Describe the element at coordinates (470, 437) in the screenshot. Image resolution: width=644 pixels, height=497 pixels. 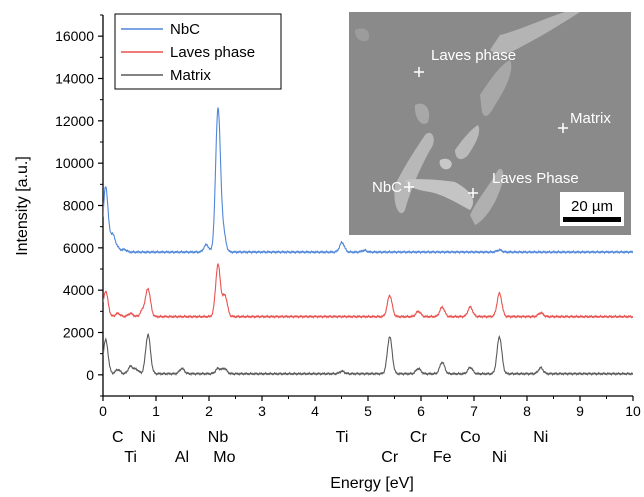
I see `element-label: Co` at that location.